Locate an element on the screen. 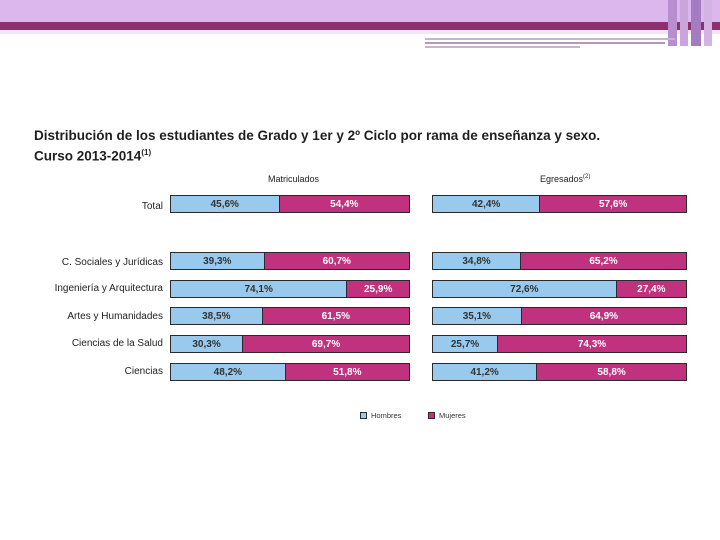 This screenshot has height=540, width=720. data-label: 65,2% is located at coordinates (603, 261).